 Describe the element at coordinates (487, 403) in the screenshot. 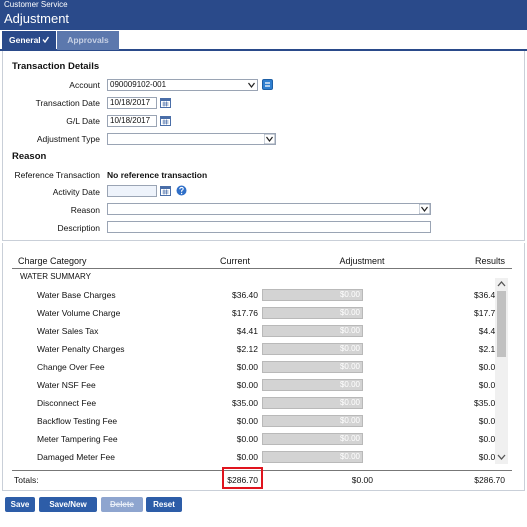

I see `row-results: $35.00` at that location.